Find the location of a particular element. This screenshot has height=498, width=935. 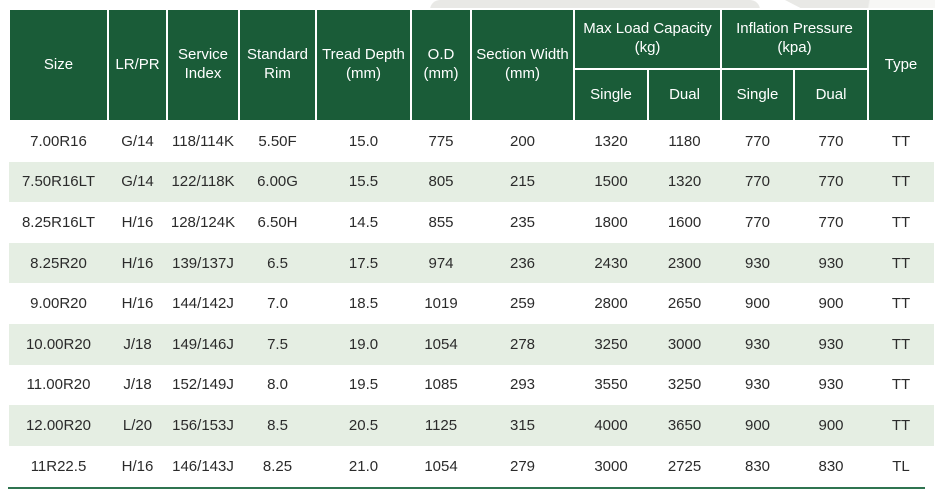

table-cell: 3650 is located at coordinates (684, 425).